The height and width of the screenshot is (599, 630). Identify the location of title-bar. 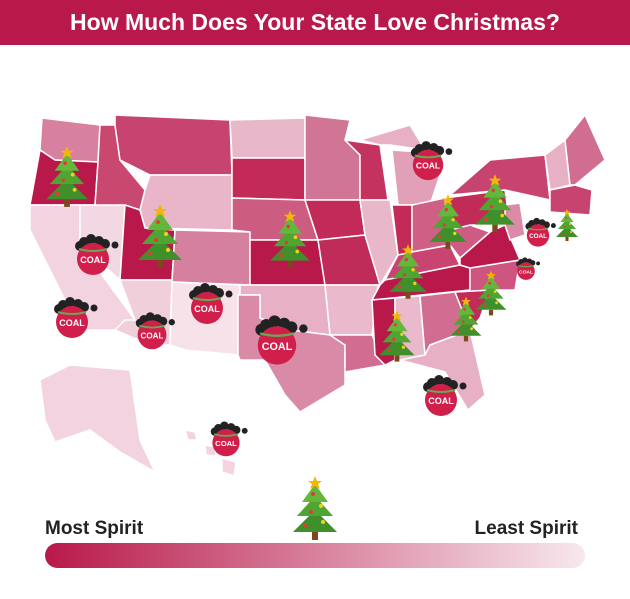
(315, 22).